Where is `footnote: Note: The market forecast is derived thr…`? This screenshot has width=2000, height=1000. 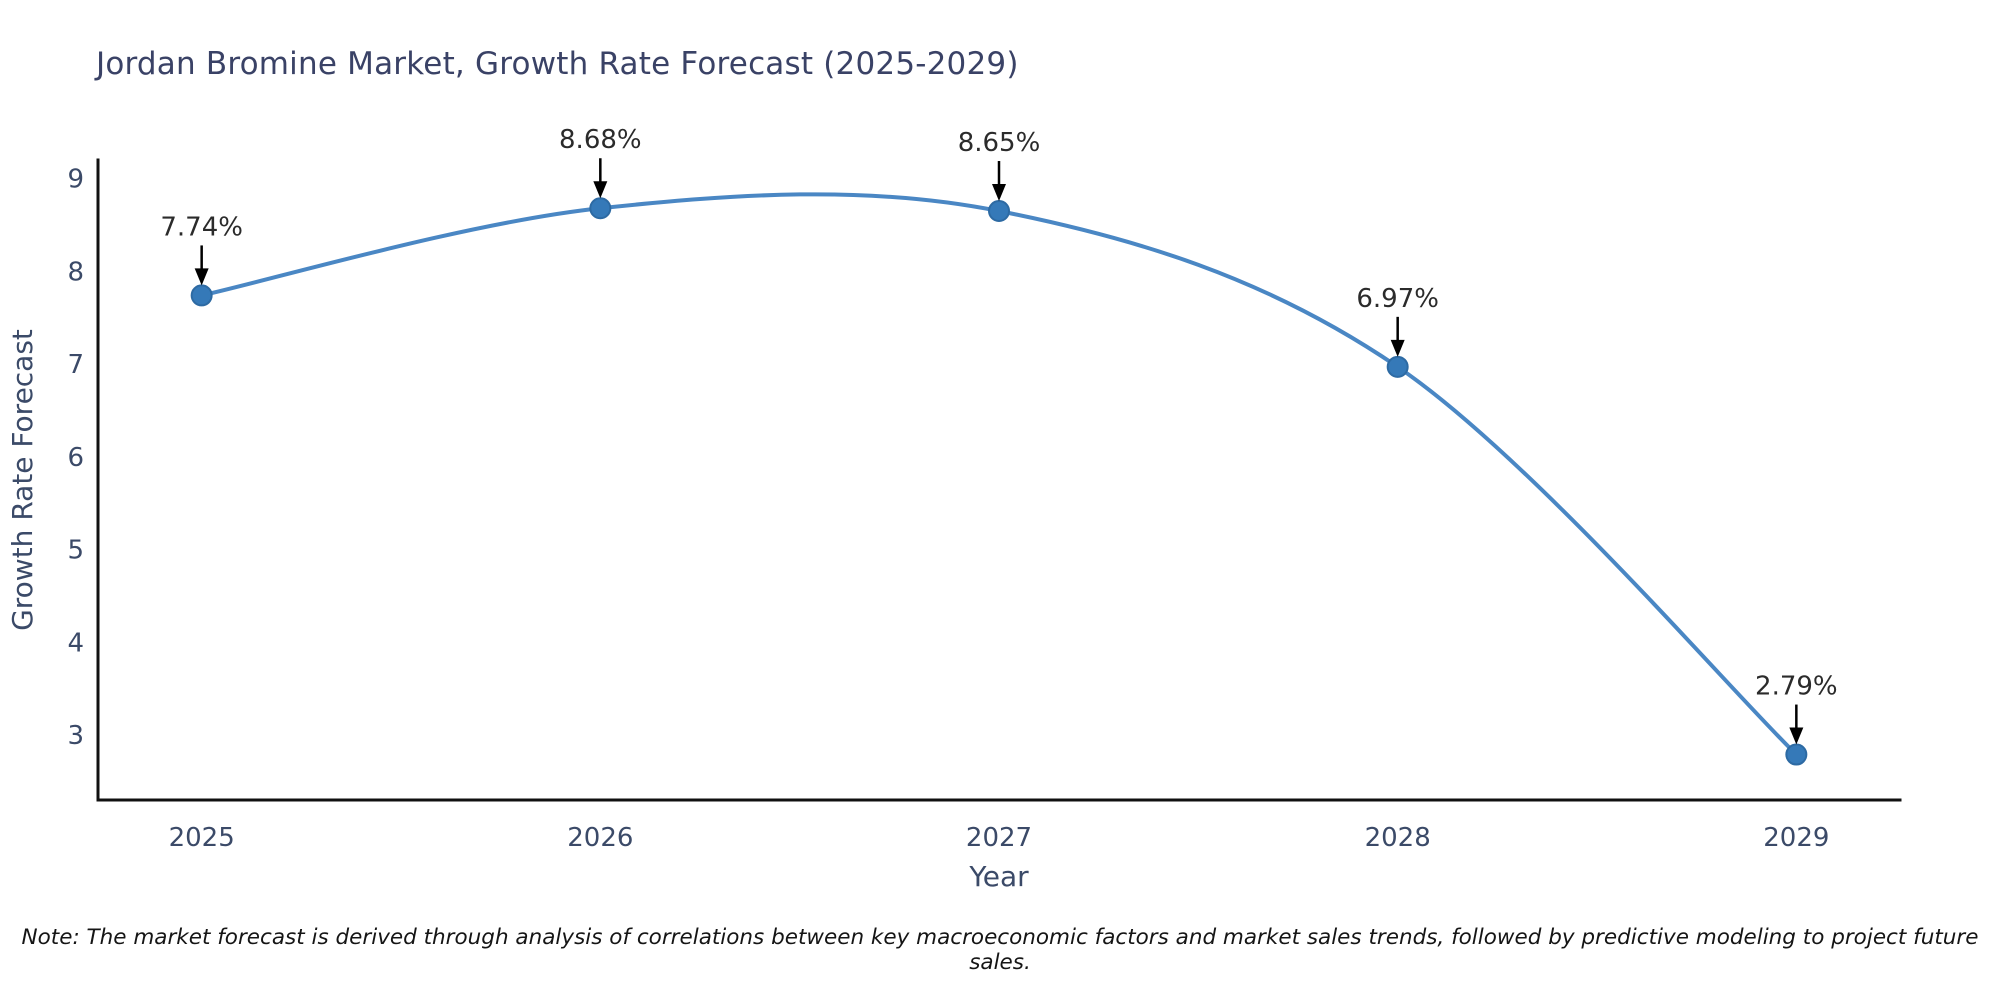
footnote: Note: The market forecast is derived thr… is located at coordinates (1000, 950).